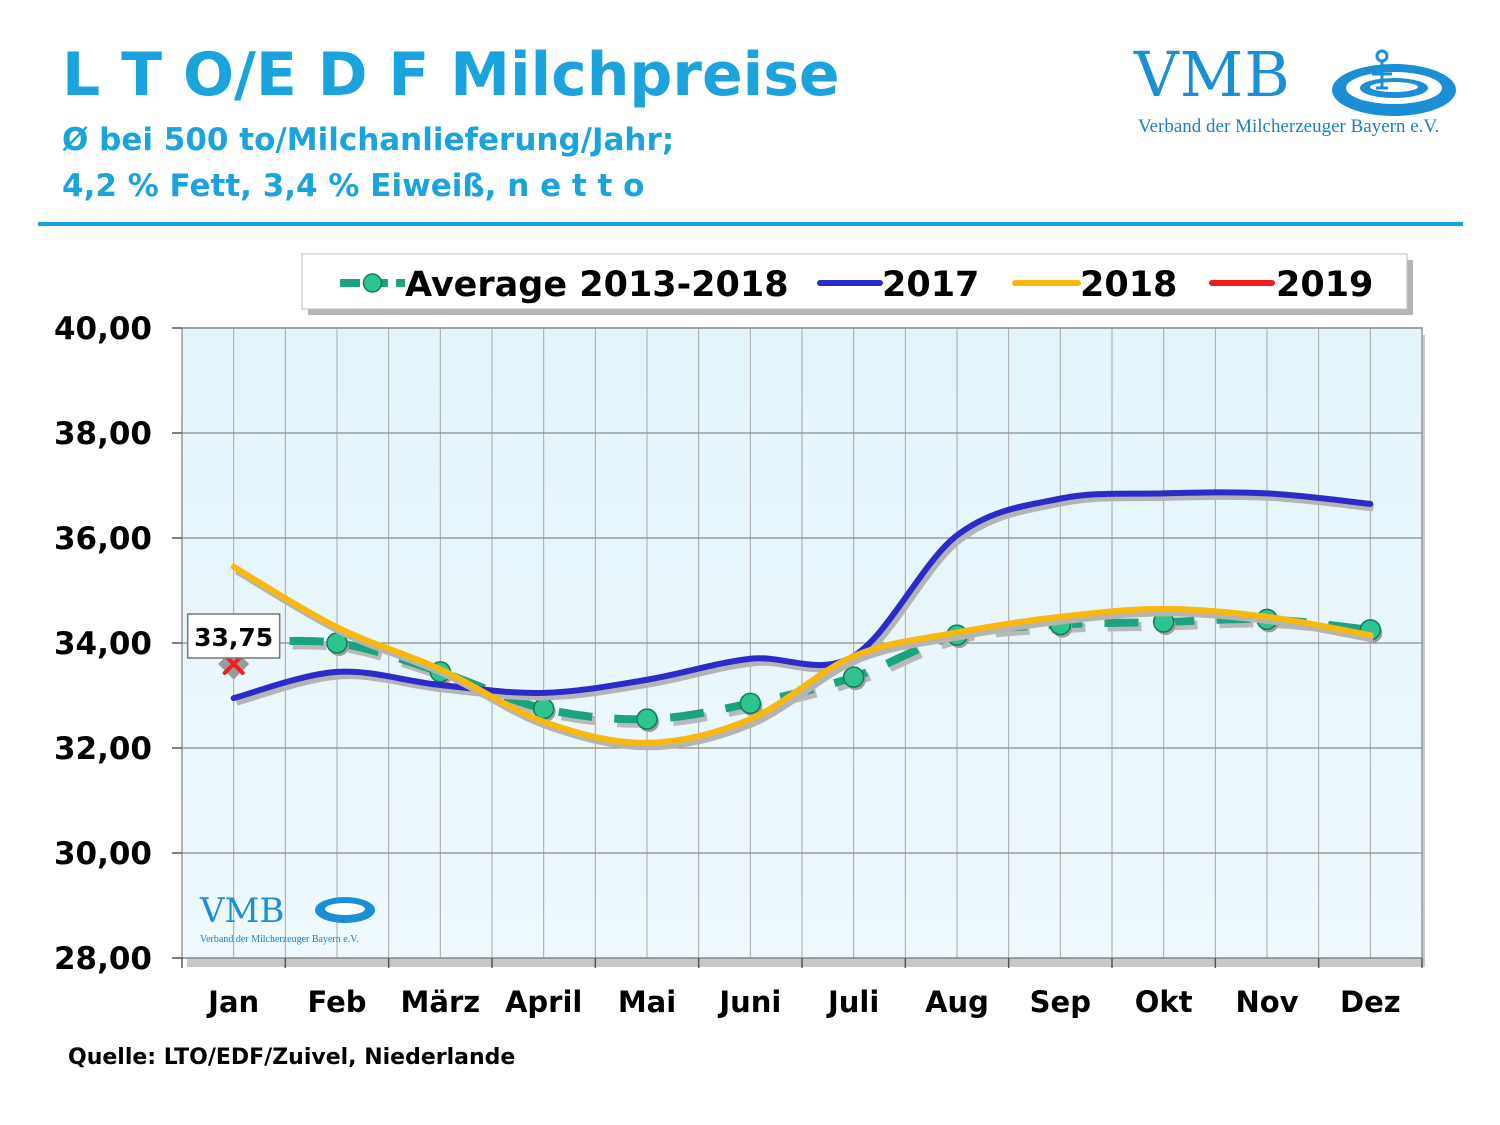 The width and height of the screenshot is (1500, 1125). I want to click on x-tick-label: März, so click(441, 1002).